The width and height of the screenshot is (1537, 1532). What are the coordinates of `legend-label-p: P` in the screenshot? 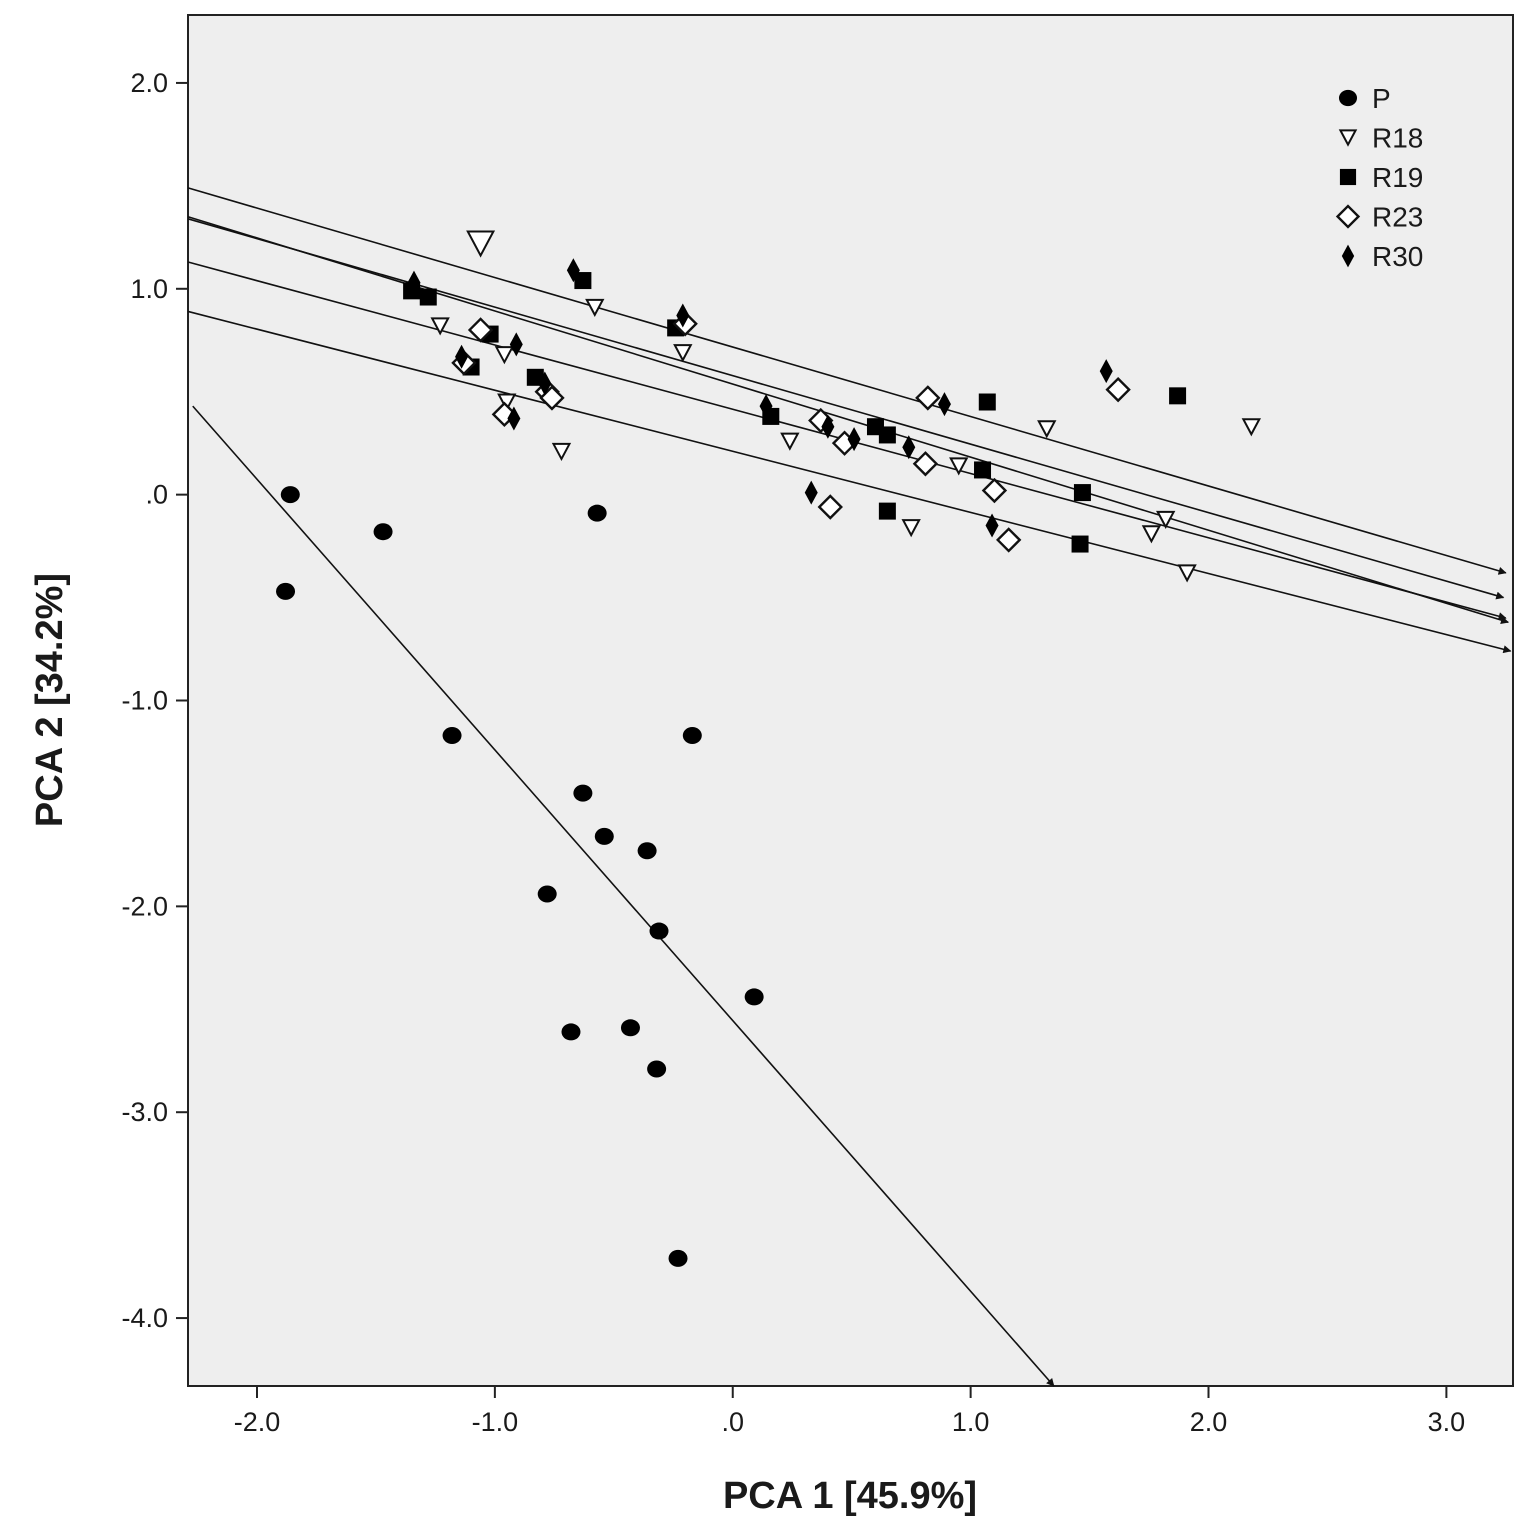 It's located at (1381, 98).